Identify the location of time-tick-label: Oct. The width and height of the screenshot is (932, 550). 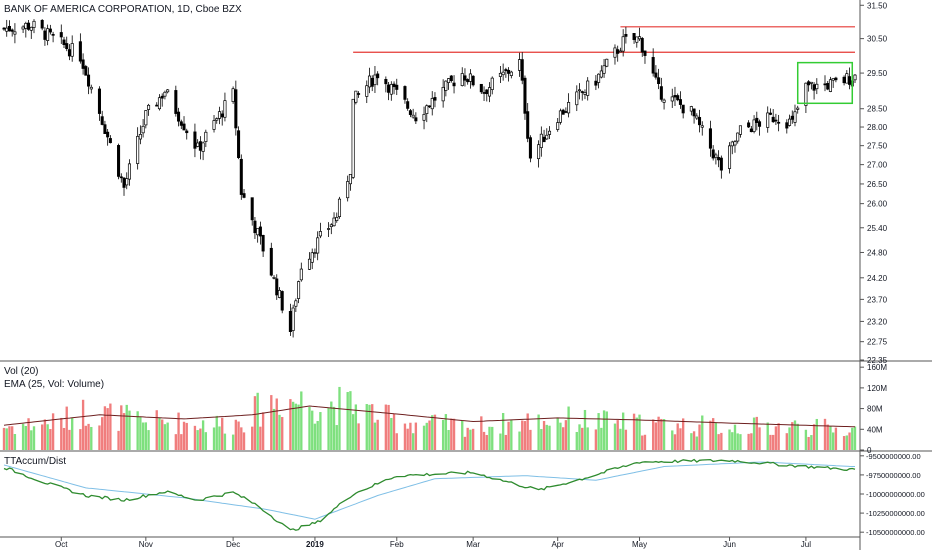
(61, 544).